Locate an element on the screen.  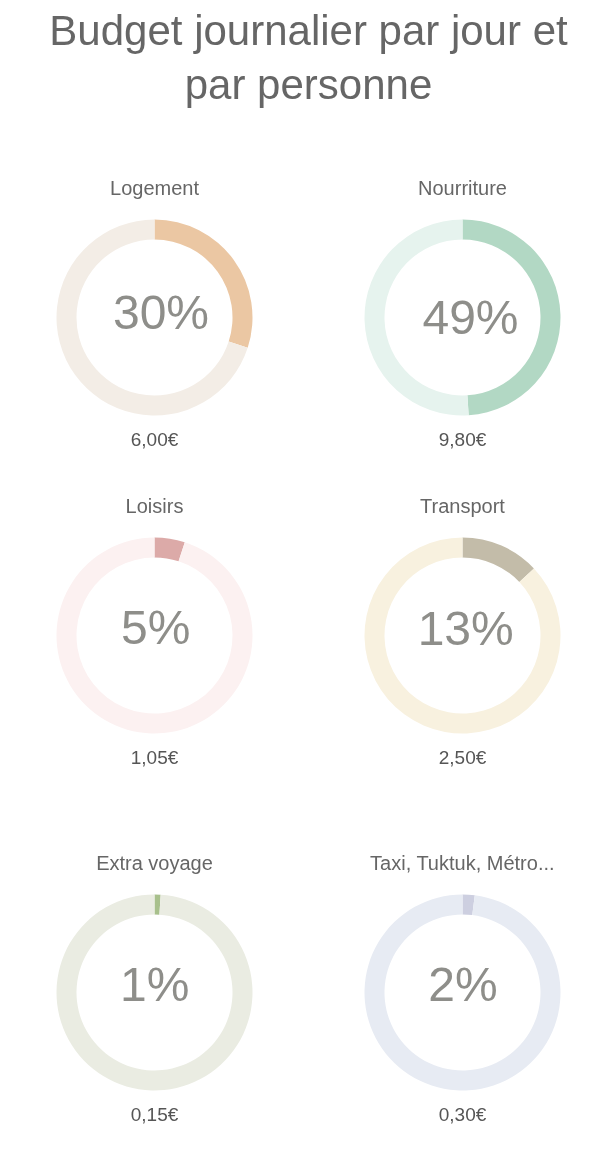
text: 2,50€ is located at coordinates (462, 757).